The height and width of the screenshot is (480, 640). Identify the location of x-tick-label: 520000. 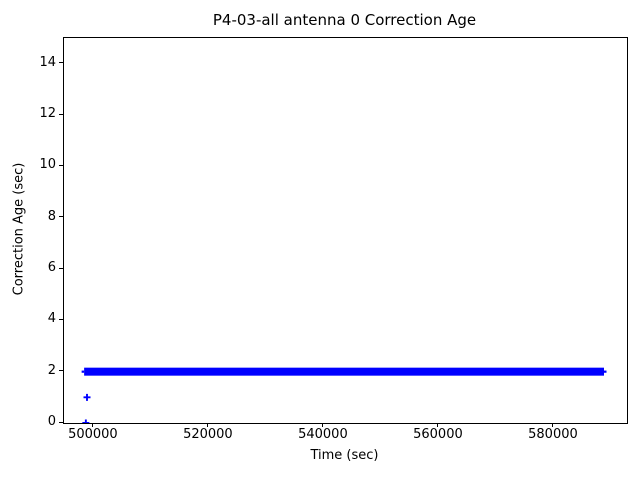
(208, 434).